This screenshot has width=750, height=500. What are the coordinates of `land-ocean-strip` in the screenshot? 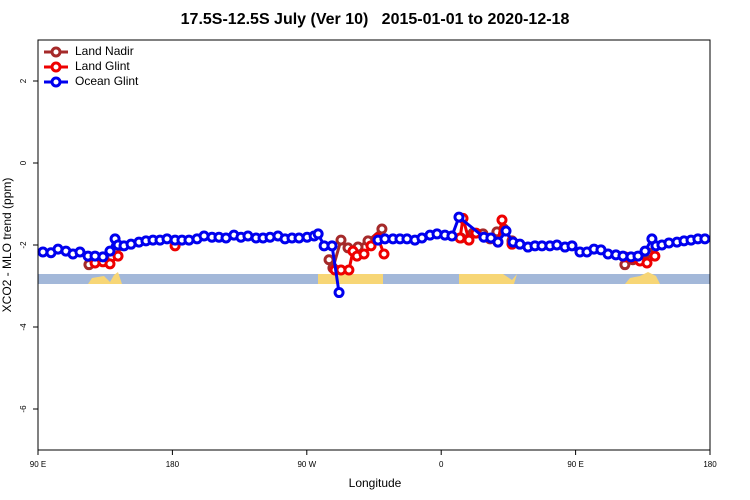 It's located at (374, 278).